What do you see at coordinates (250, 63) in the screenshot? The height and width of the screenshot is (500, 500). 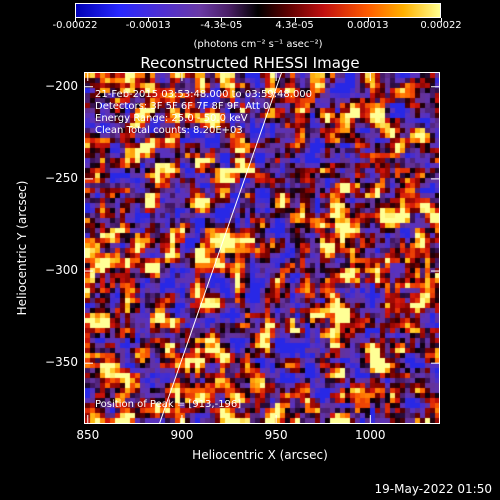 I see `chart-title: Reconstructed RHESSI Image` at bounding box center [250, 63].